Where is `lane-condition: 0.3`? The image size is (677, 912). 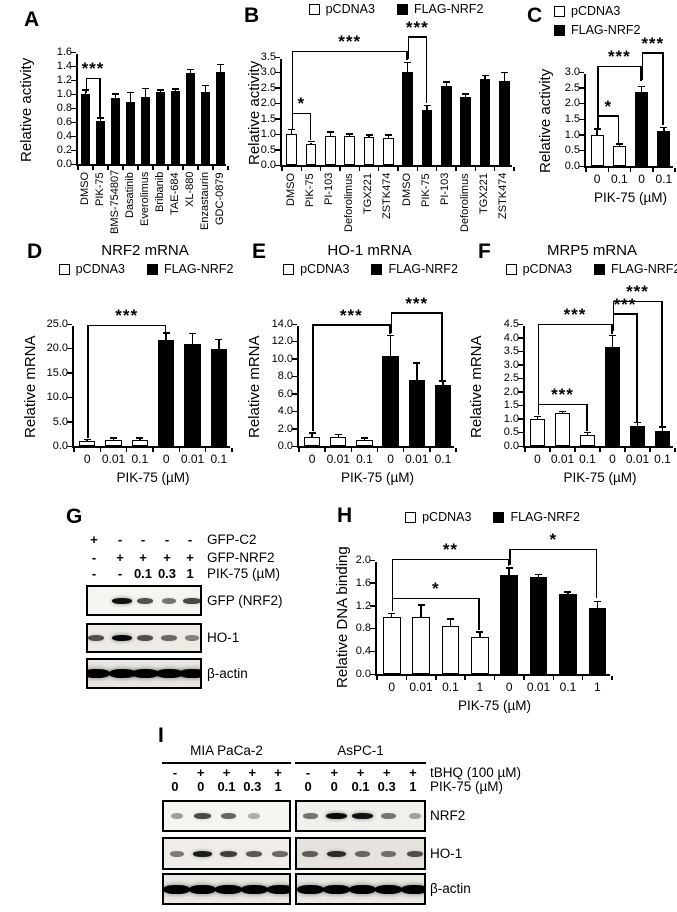
lane-condition: 0.3 is located at coordinates (167, 573).